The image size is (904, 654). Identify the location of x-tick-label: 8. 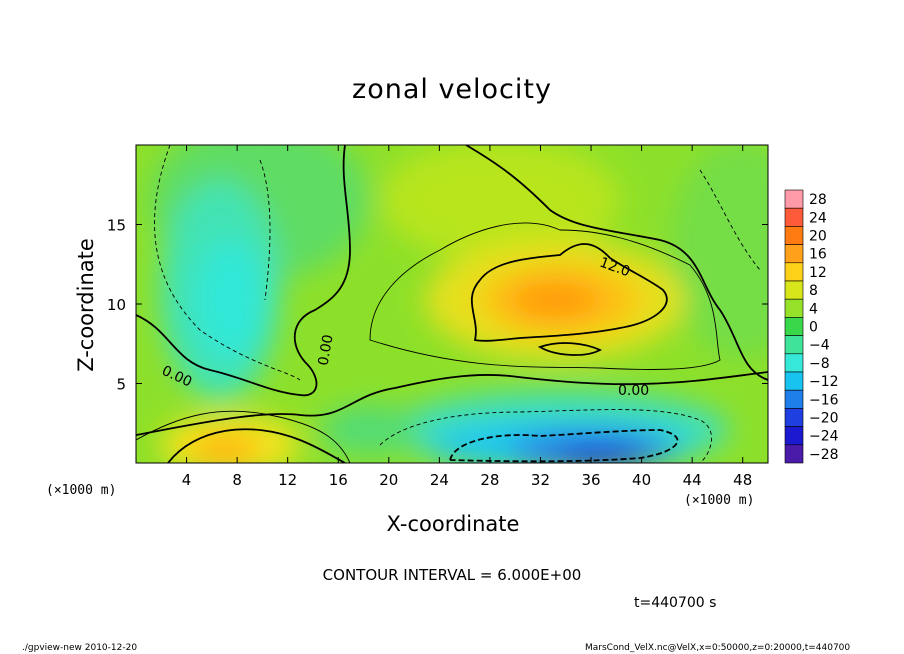
(237, 480).